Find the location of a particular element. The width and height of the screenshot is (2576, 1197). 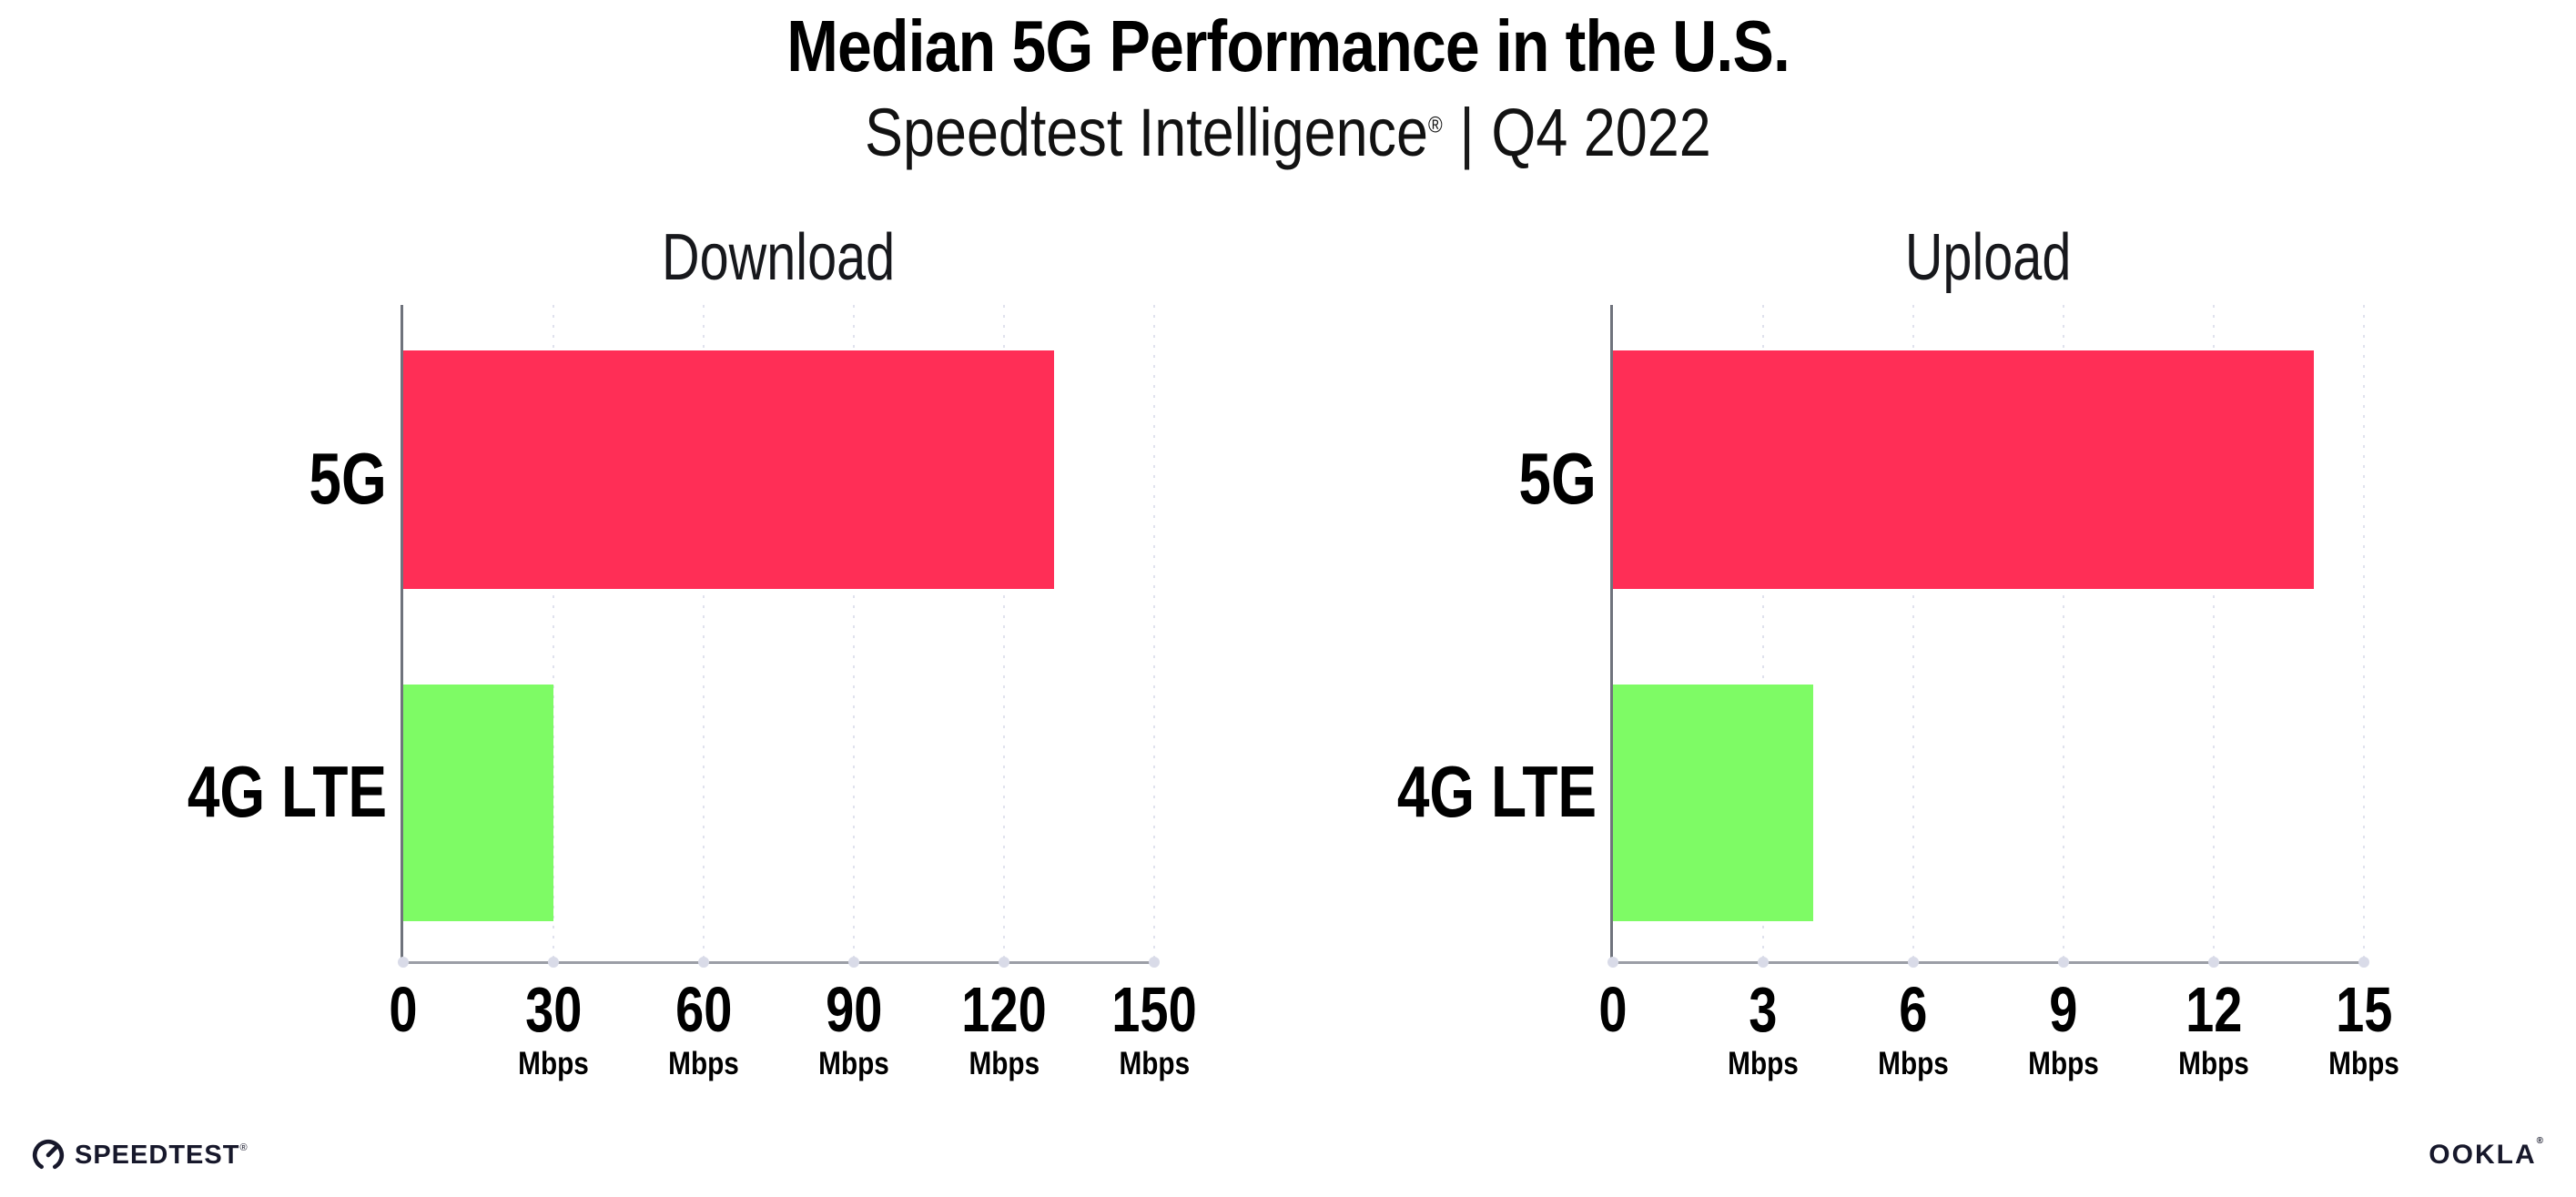

registered-mark-icon: ® is located at coordinates (1435, 125).